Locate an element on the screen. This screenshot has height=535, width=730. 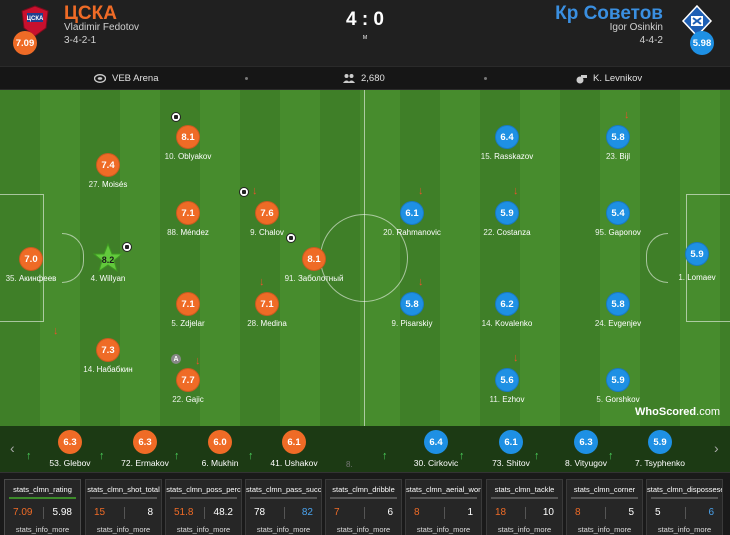
away-team-rating: 5.98 is located at coordinates (702, 43).